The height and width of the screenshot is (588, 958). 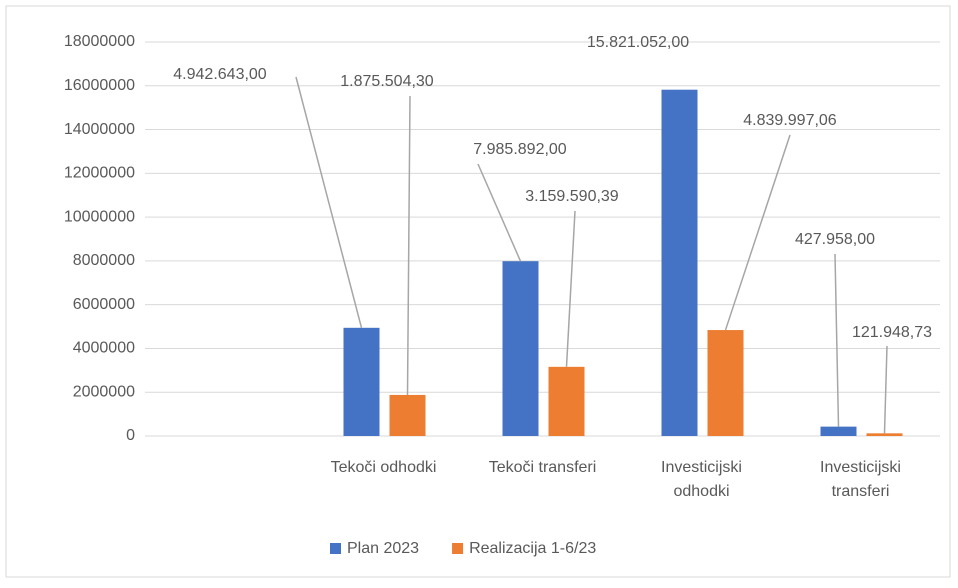 What do you see at coordinates (99, 85) in the screenshot?
I see `y-tick-label: 16000000` at bounding box center [99, 85].